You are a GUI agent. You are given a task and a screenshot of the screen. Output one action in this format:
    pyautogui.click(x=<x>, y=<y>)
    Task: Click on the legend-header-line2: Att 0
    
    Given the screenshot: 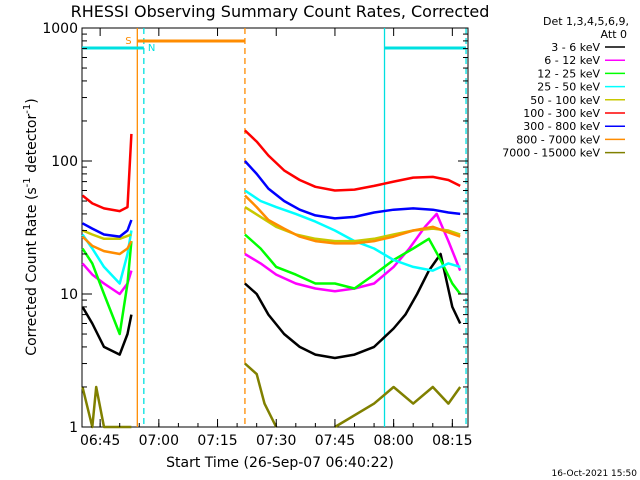 What is the action you would take?
    pyautogui.click(x=614, y=34)
    